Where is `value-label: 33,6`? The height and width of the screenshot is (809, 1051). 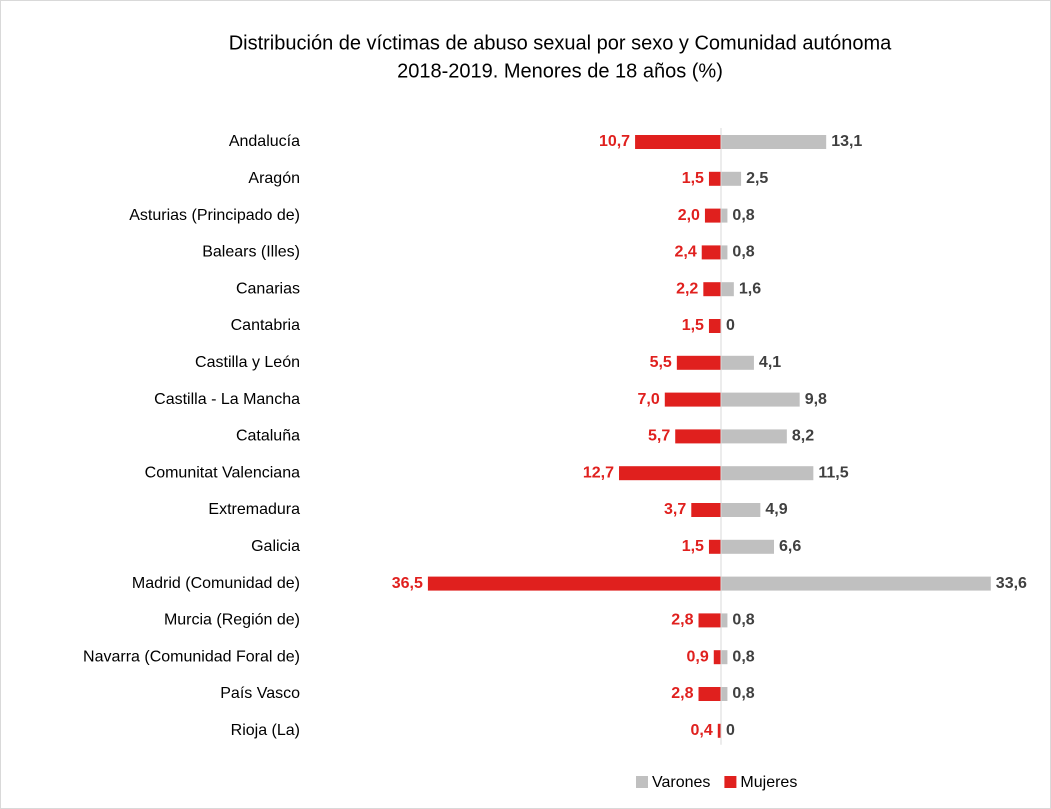
value-label: 33,6 is located at coordinates (1011, 583).